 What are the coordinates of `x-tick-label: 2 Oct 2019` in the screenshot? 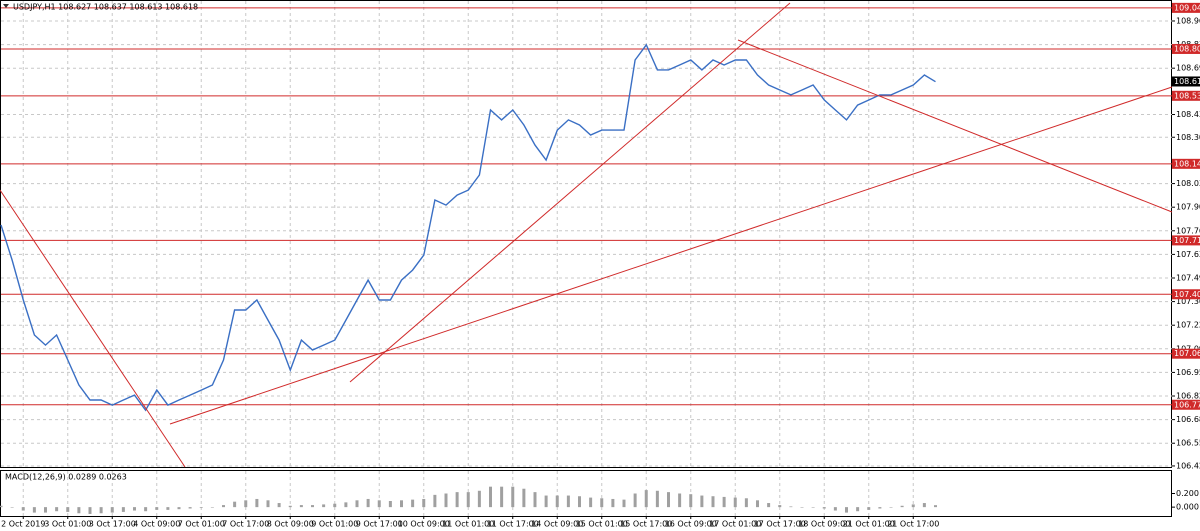 It's located at (23, 524).